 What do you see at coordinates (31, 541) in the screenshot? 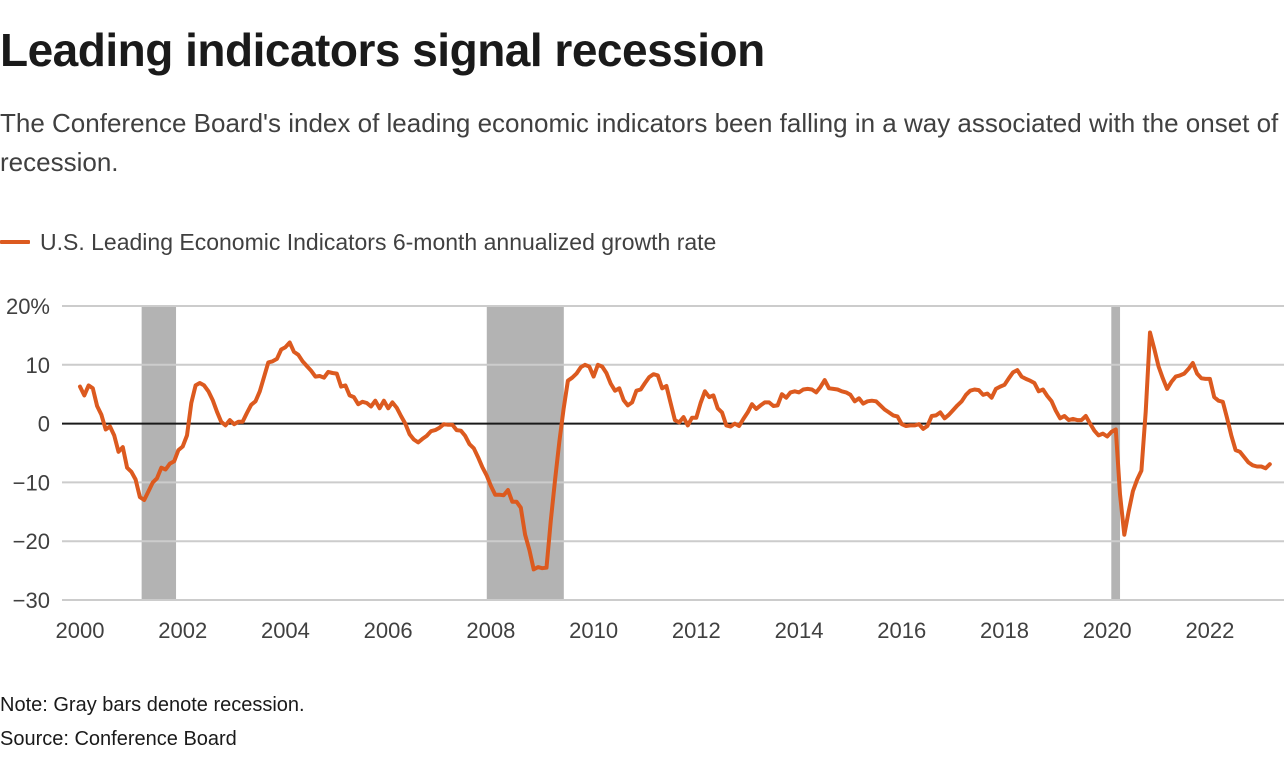
I see `y-tick-label: −20` at bounding box center [31, 541].